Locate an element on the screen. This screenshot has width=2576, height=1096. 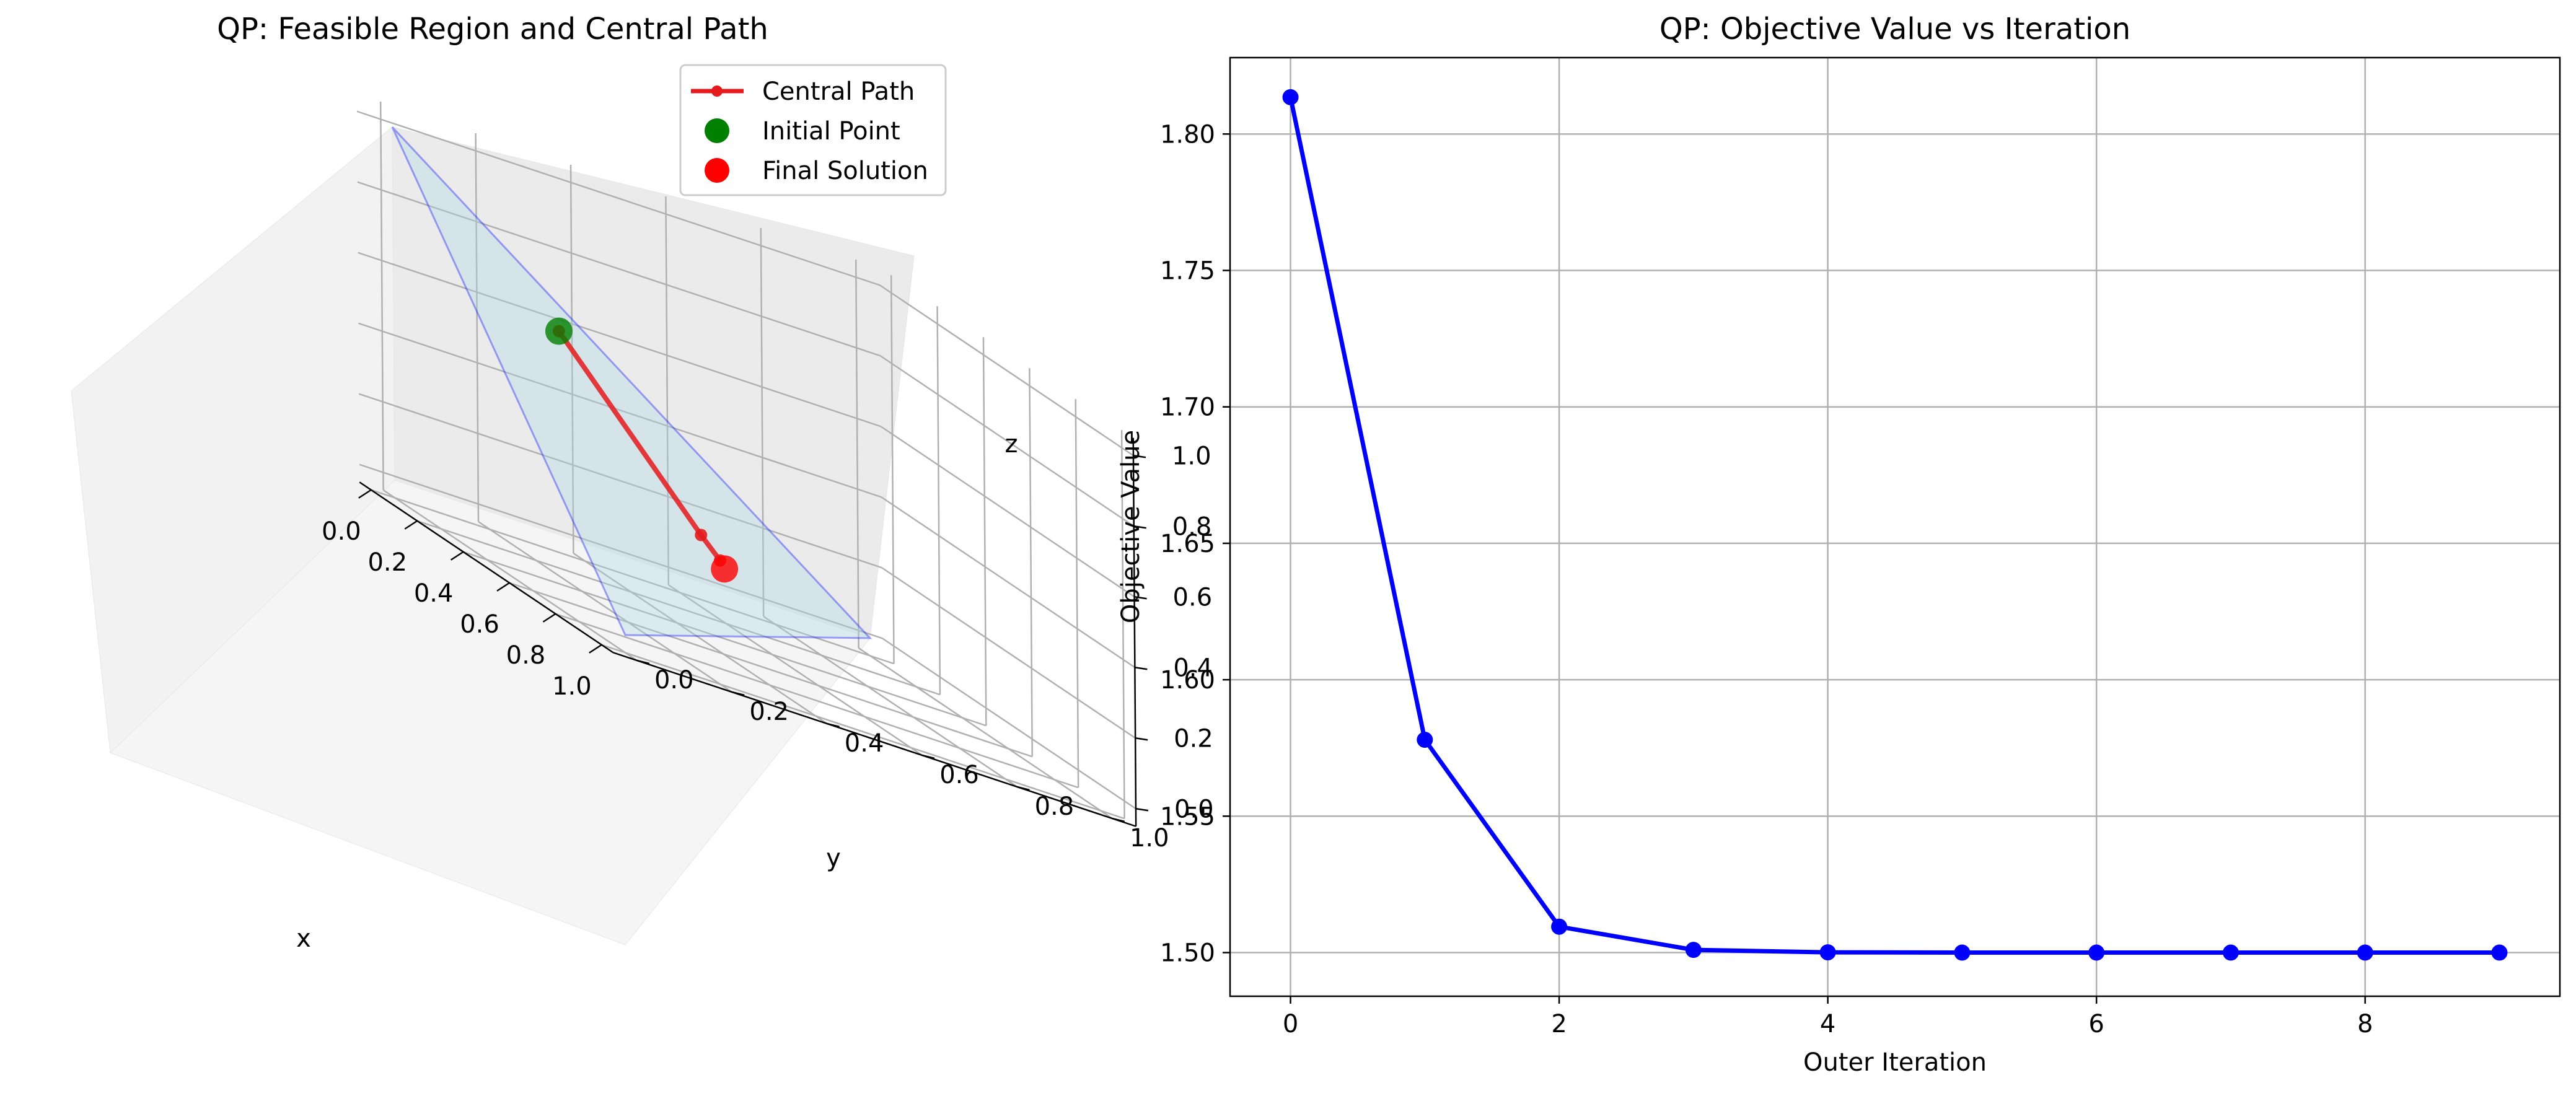
x-tick-label: 0.6 is located at coordinates (480, 624).